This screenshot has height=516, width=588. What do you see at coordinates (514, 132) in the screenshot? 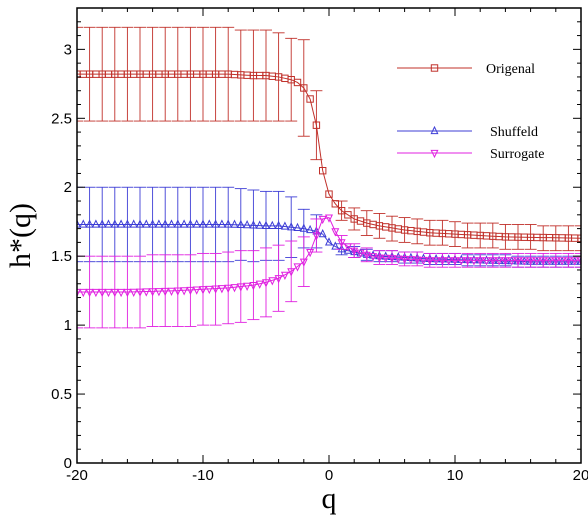
I see `legend-label: Shuffeld` at bounding box center [514, 132].